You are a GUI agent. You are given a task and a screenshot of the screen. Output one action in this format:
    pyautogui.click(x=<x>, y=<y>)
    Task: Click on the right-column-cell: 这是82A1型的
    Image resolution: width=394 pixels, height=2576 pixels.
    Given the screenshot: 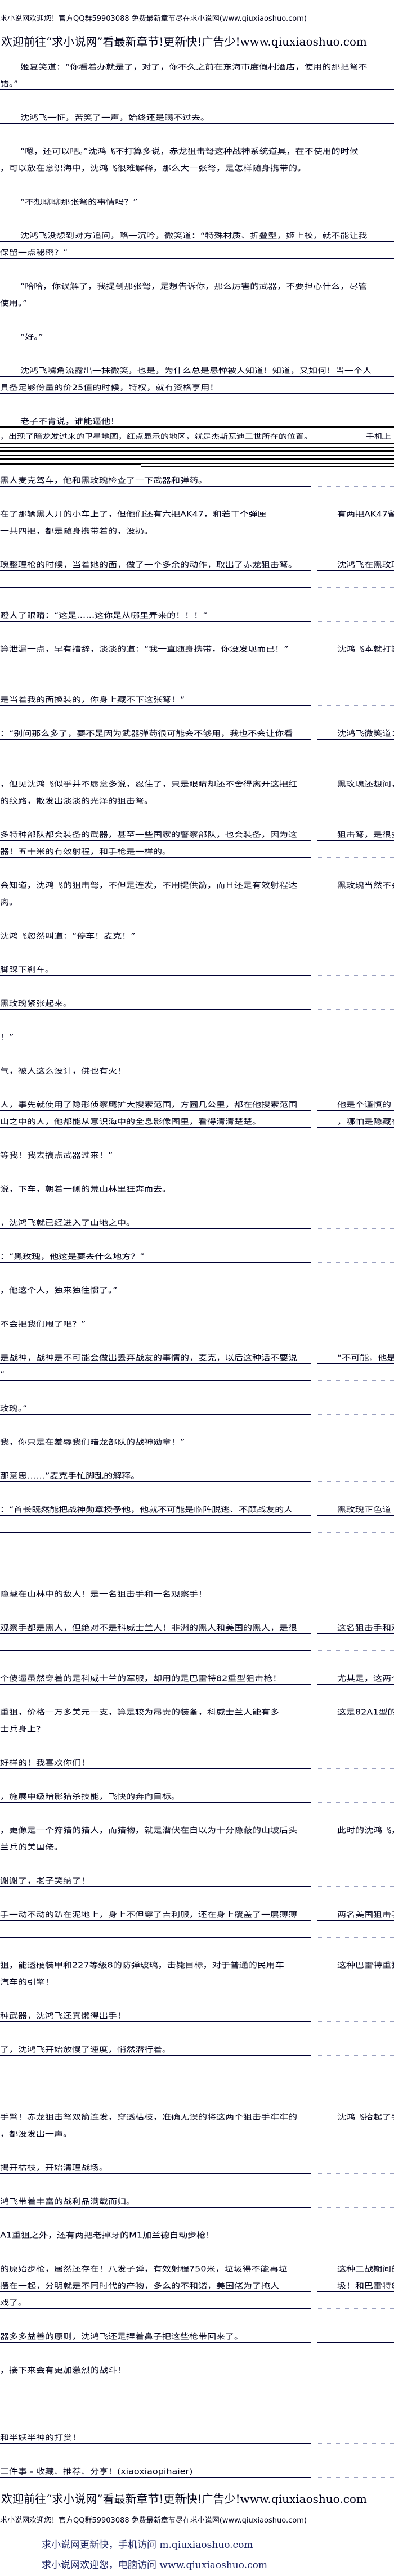 What is the action you would take?
    pyautogui.click(x=355, y=1709)
    